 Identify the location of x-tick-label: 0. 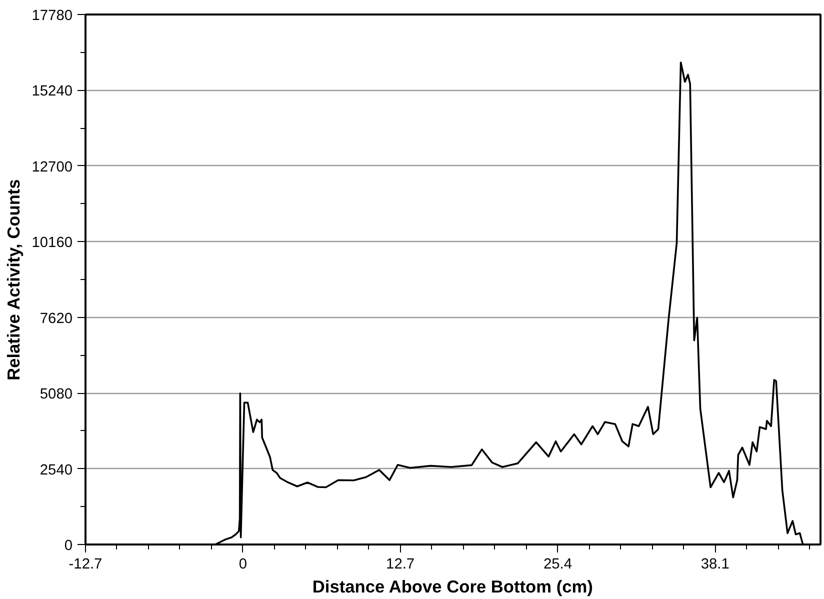
(242, 564).